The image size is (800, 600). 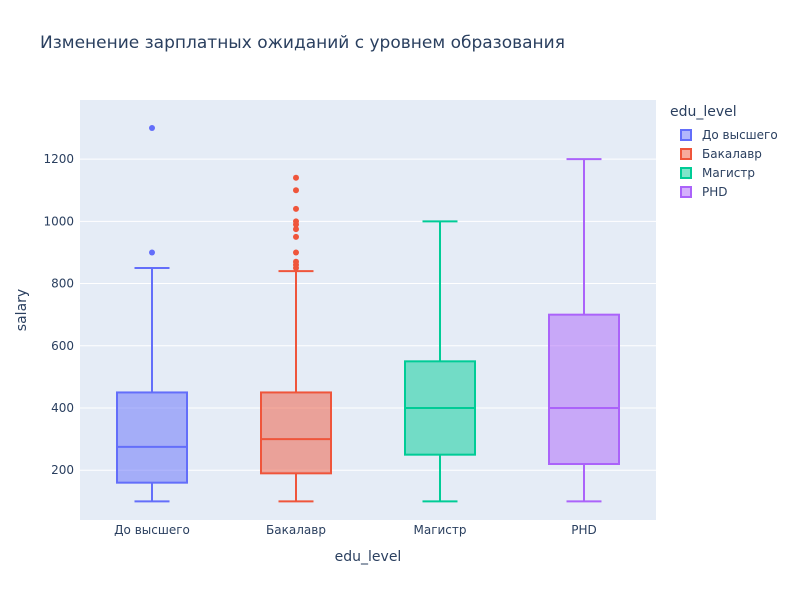 What do you see at coordinates (732, 153) in the screenshot?
I see `legend-label: Бакалавр` at bounding box center [732, 153].